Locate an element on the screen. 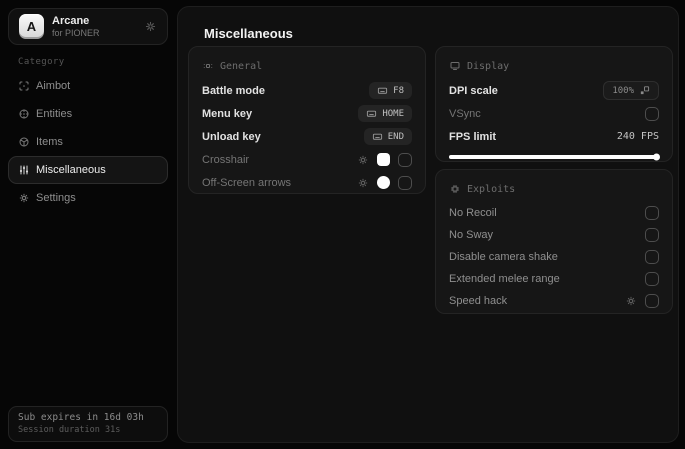  sidebar-item-label: Miscellaneous is located at coordinates (71, 170).